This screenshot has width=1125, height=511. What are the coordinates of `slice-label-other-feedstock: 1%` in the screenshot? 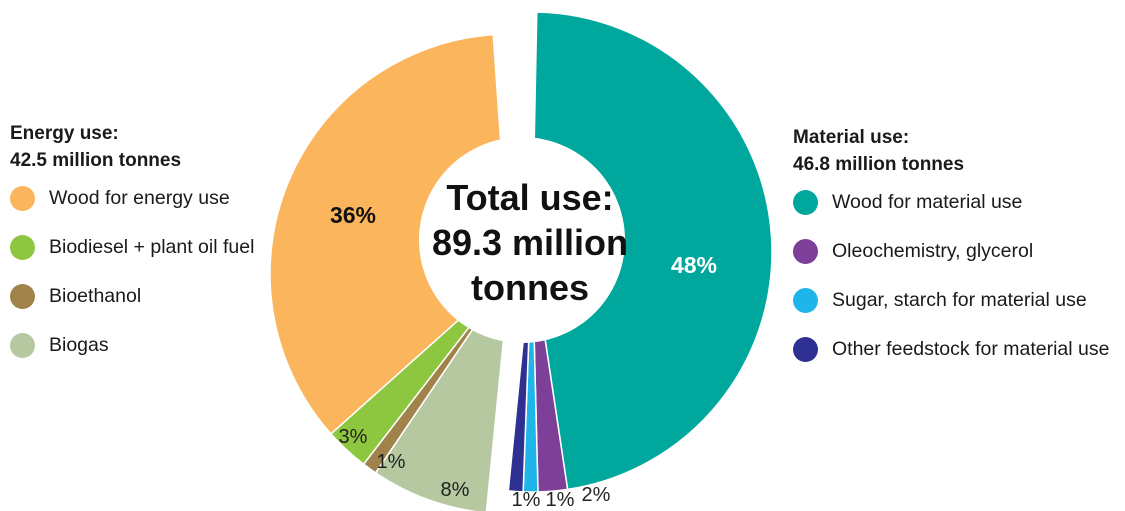 It's located at (526, 500).